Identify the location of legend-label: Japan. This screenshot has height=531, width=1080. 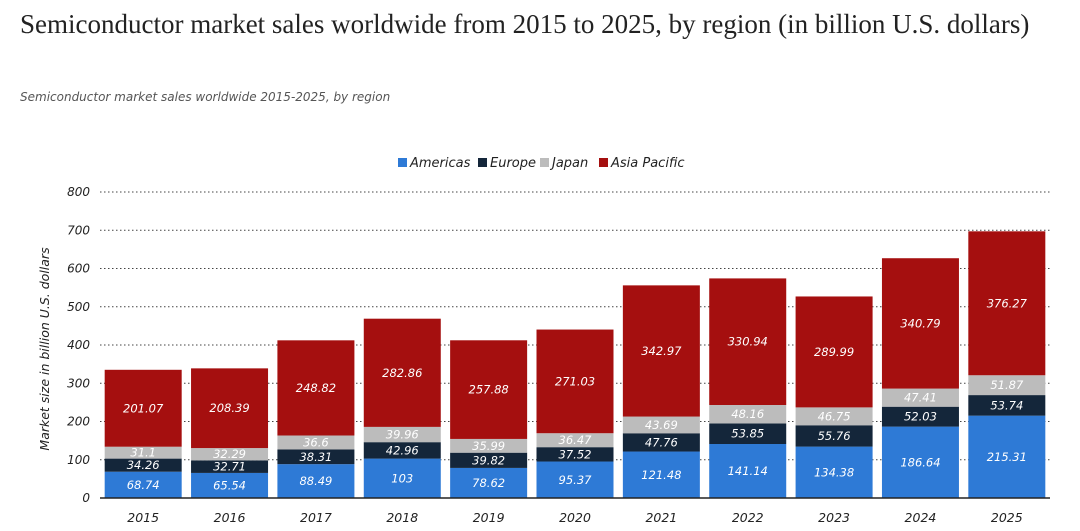
(568, 163).